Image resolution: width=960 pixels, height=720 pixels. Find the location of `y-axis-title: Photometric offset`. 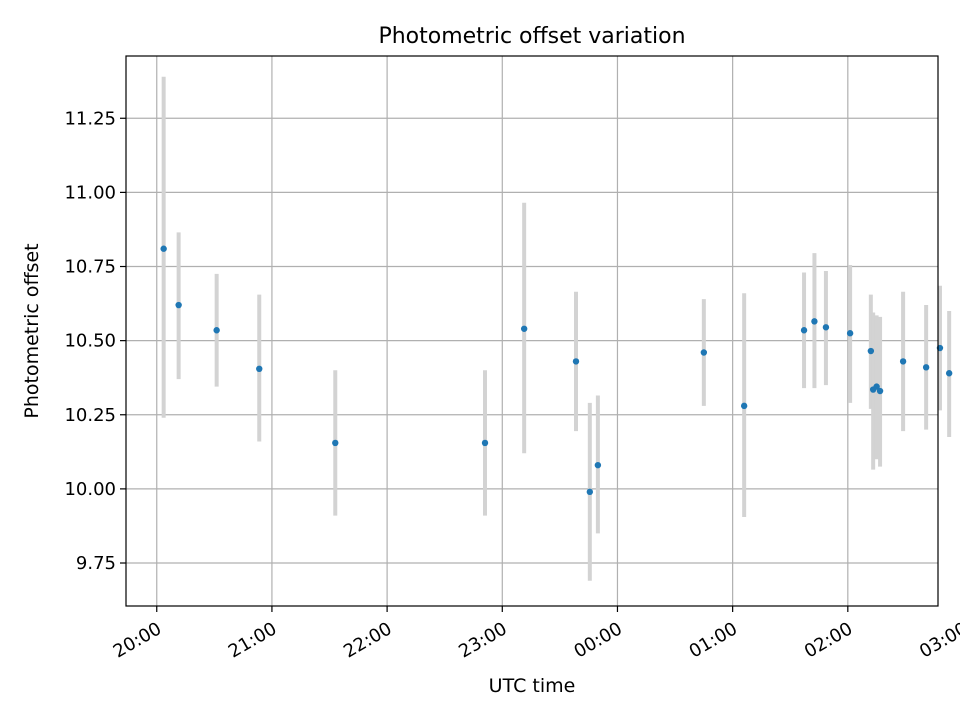

y-axis-title: Photometric offset is located at coordinates (32, 330).